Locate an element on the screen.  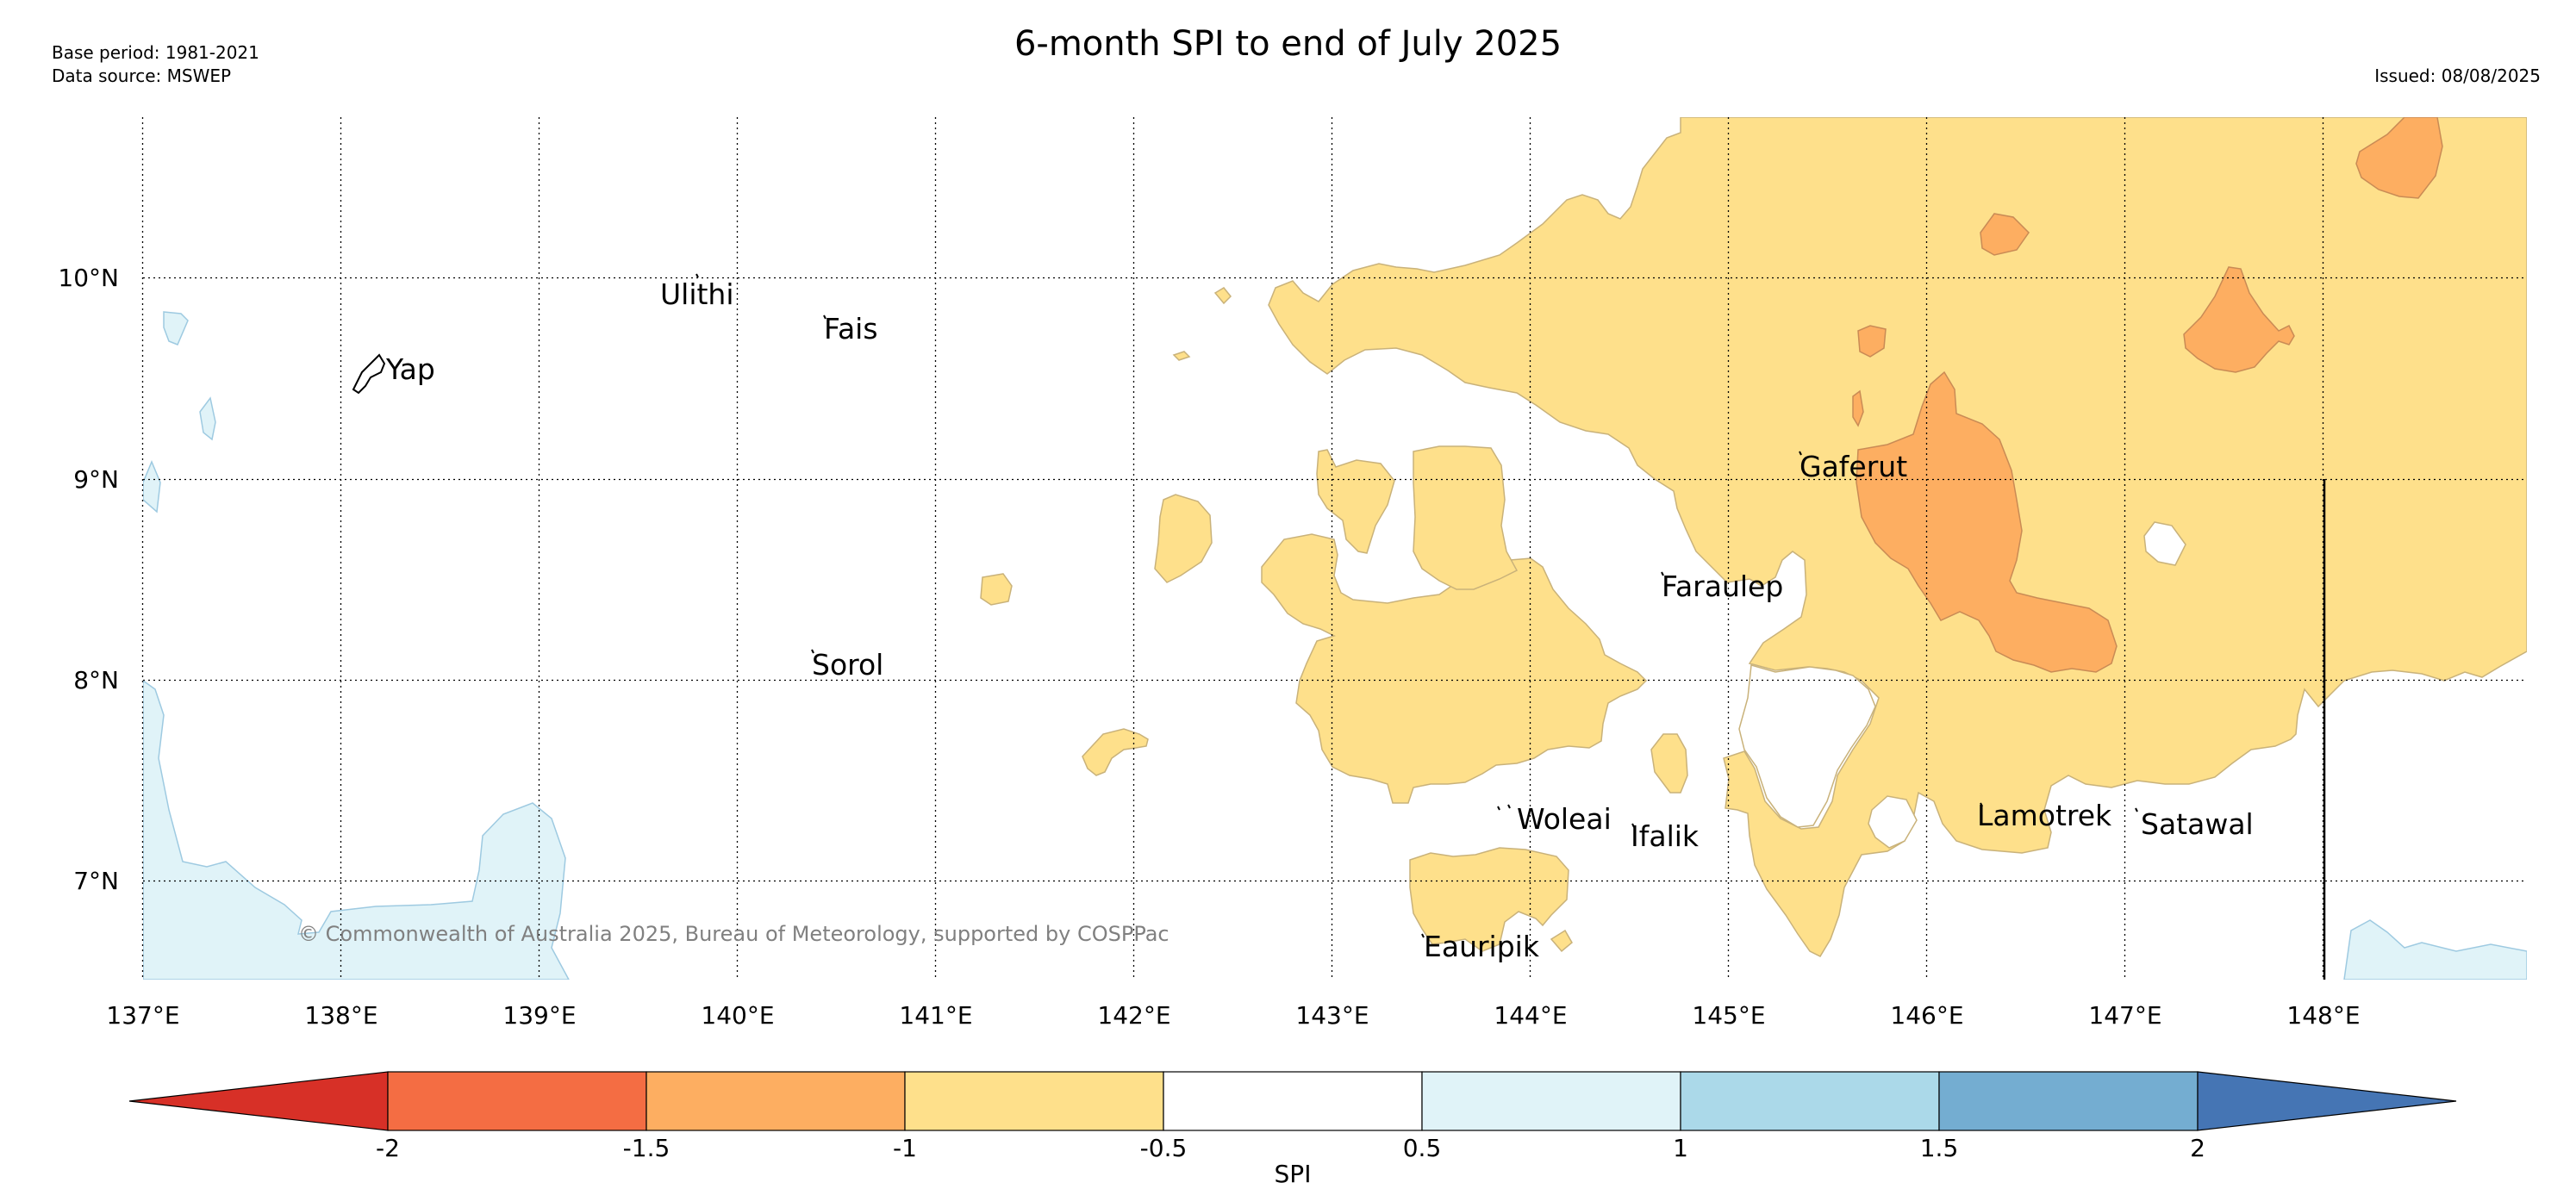
place-label-woleai: Woleai is located at coordinates (1564, 819).